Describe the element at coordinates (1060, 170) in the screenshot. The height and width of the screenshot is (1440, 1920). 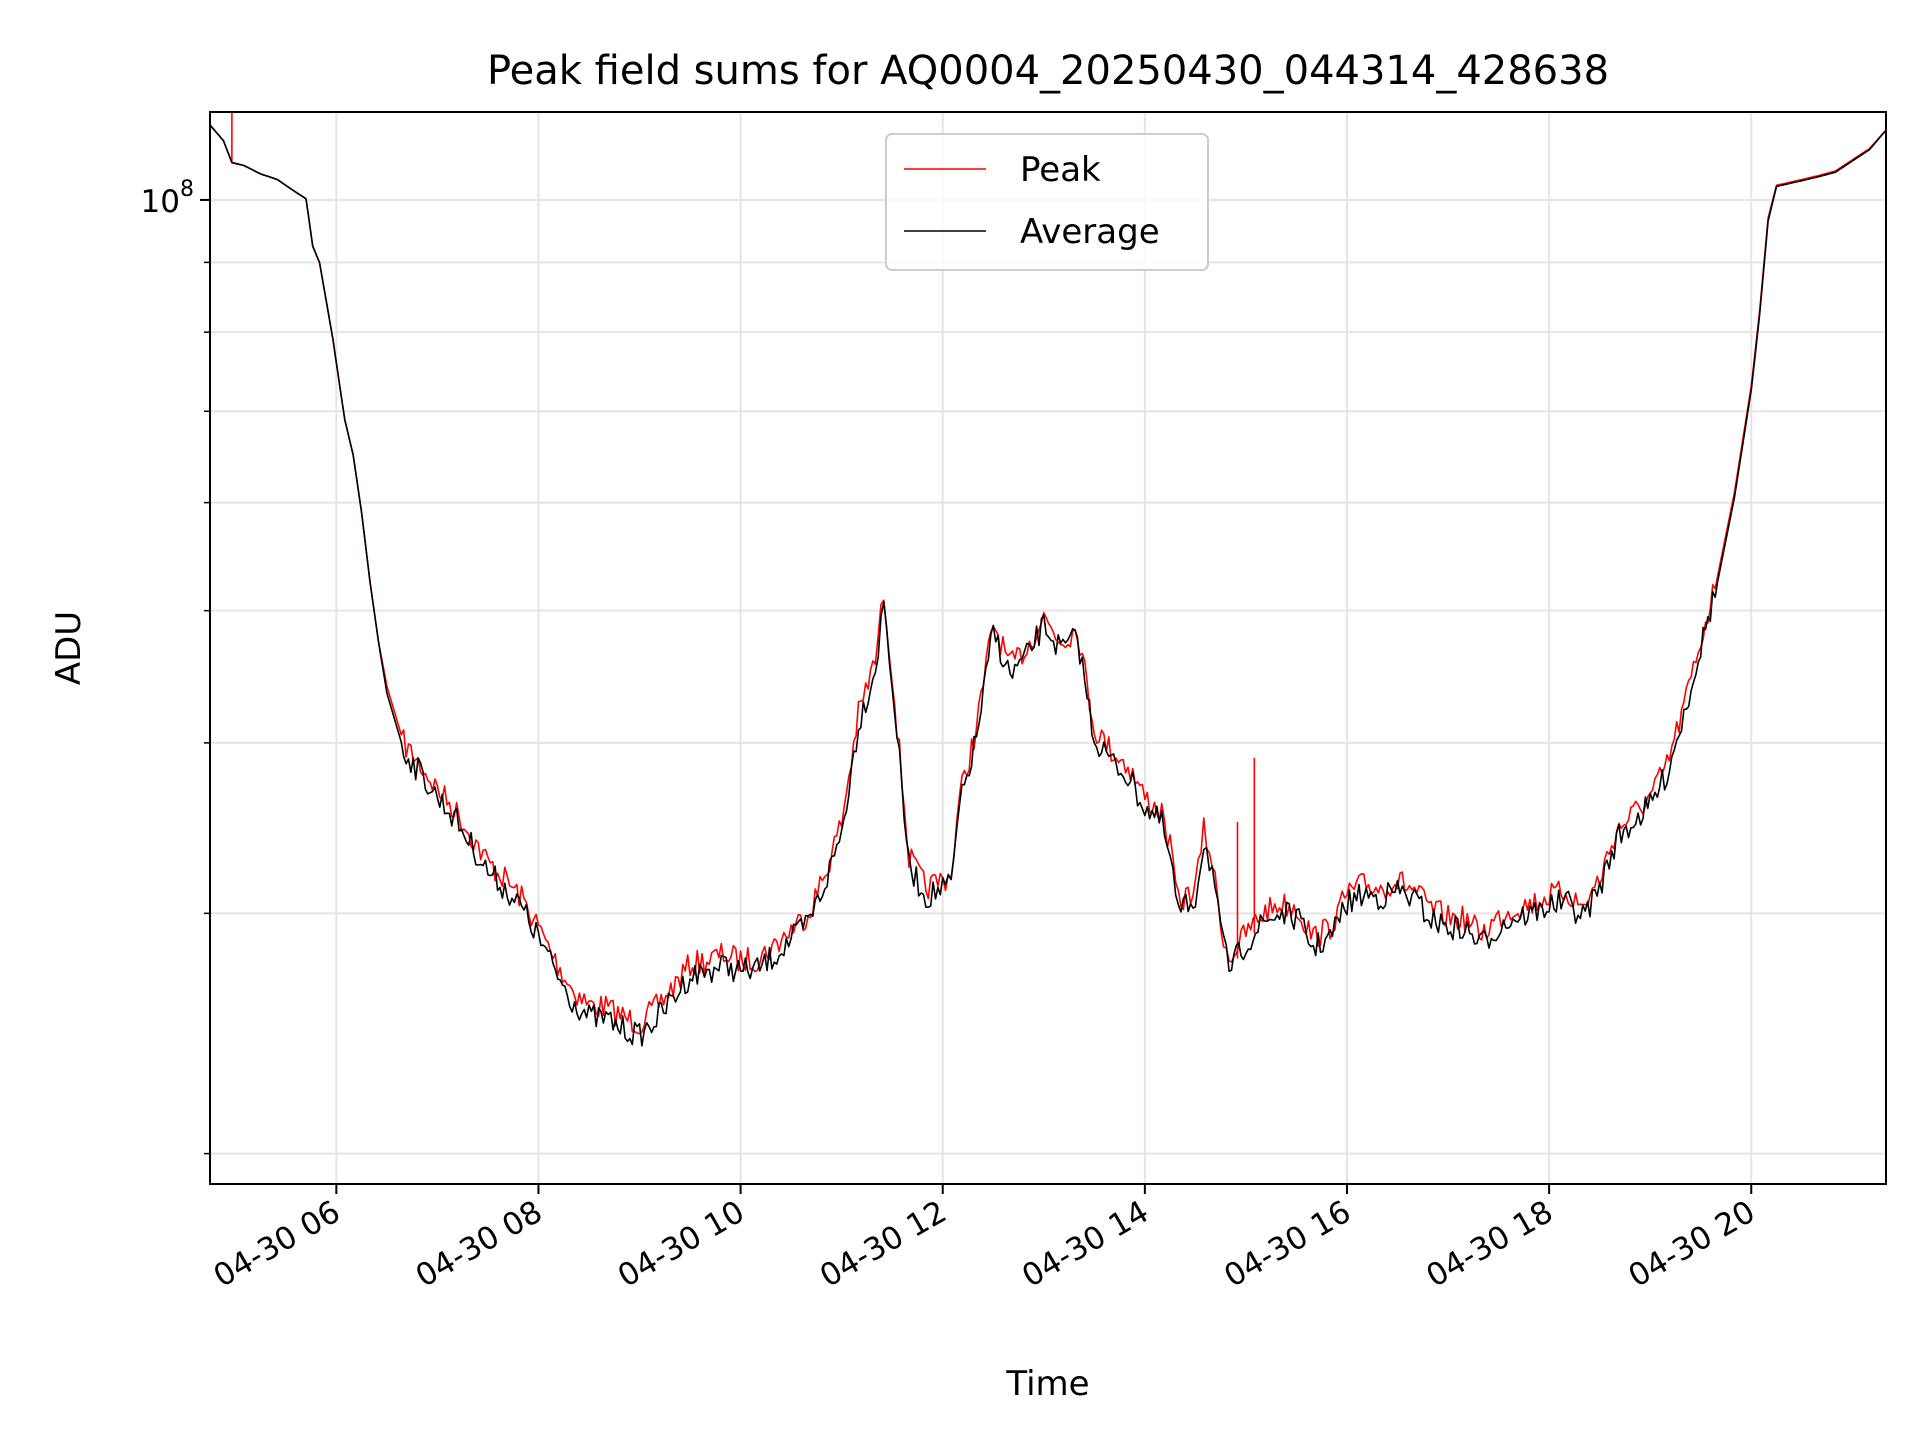
I see `legend-label-peak: Peak` at that location.